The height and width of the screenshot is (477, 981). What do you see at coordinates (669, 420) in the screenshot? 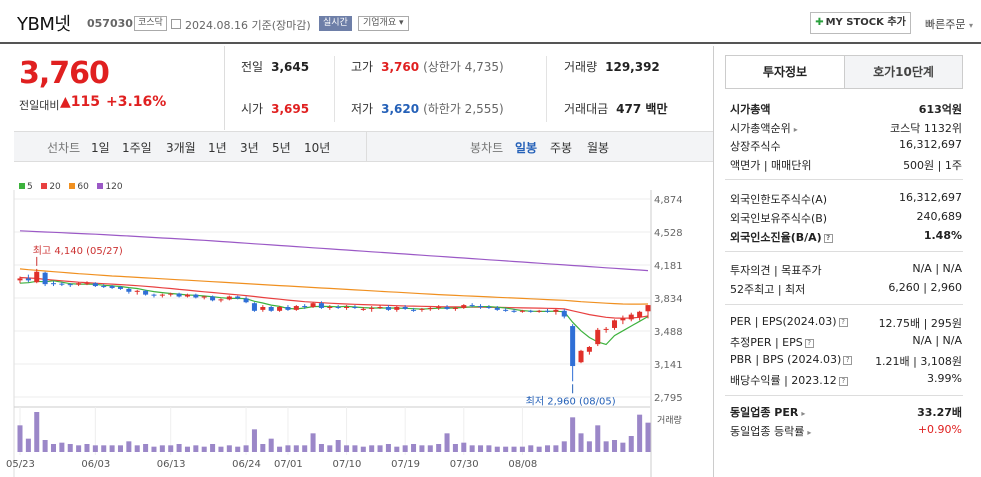
I see `volume-axis-label: 거래량` at bounding box center [669, 420].